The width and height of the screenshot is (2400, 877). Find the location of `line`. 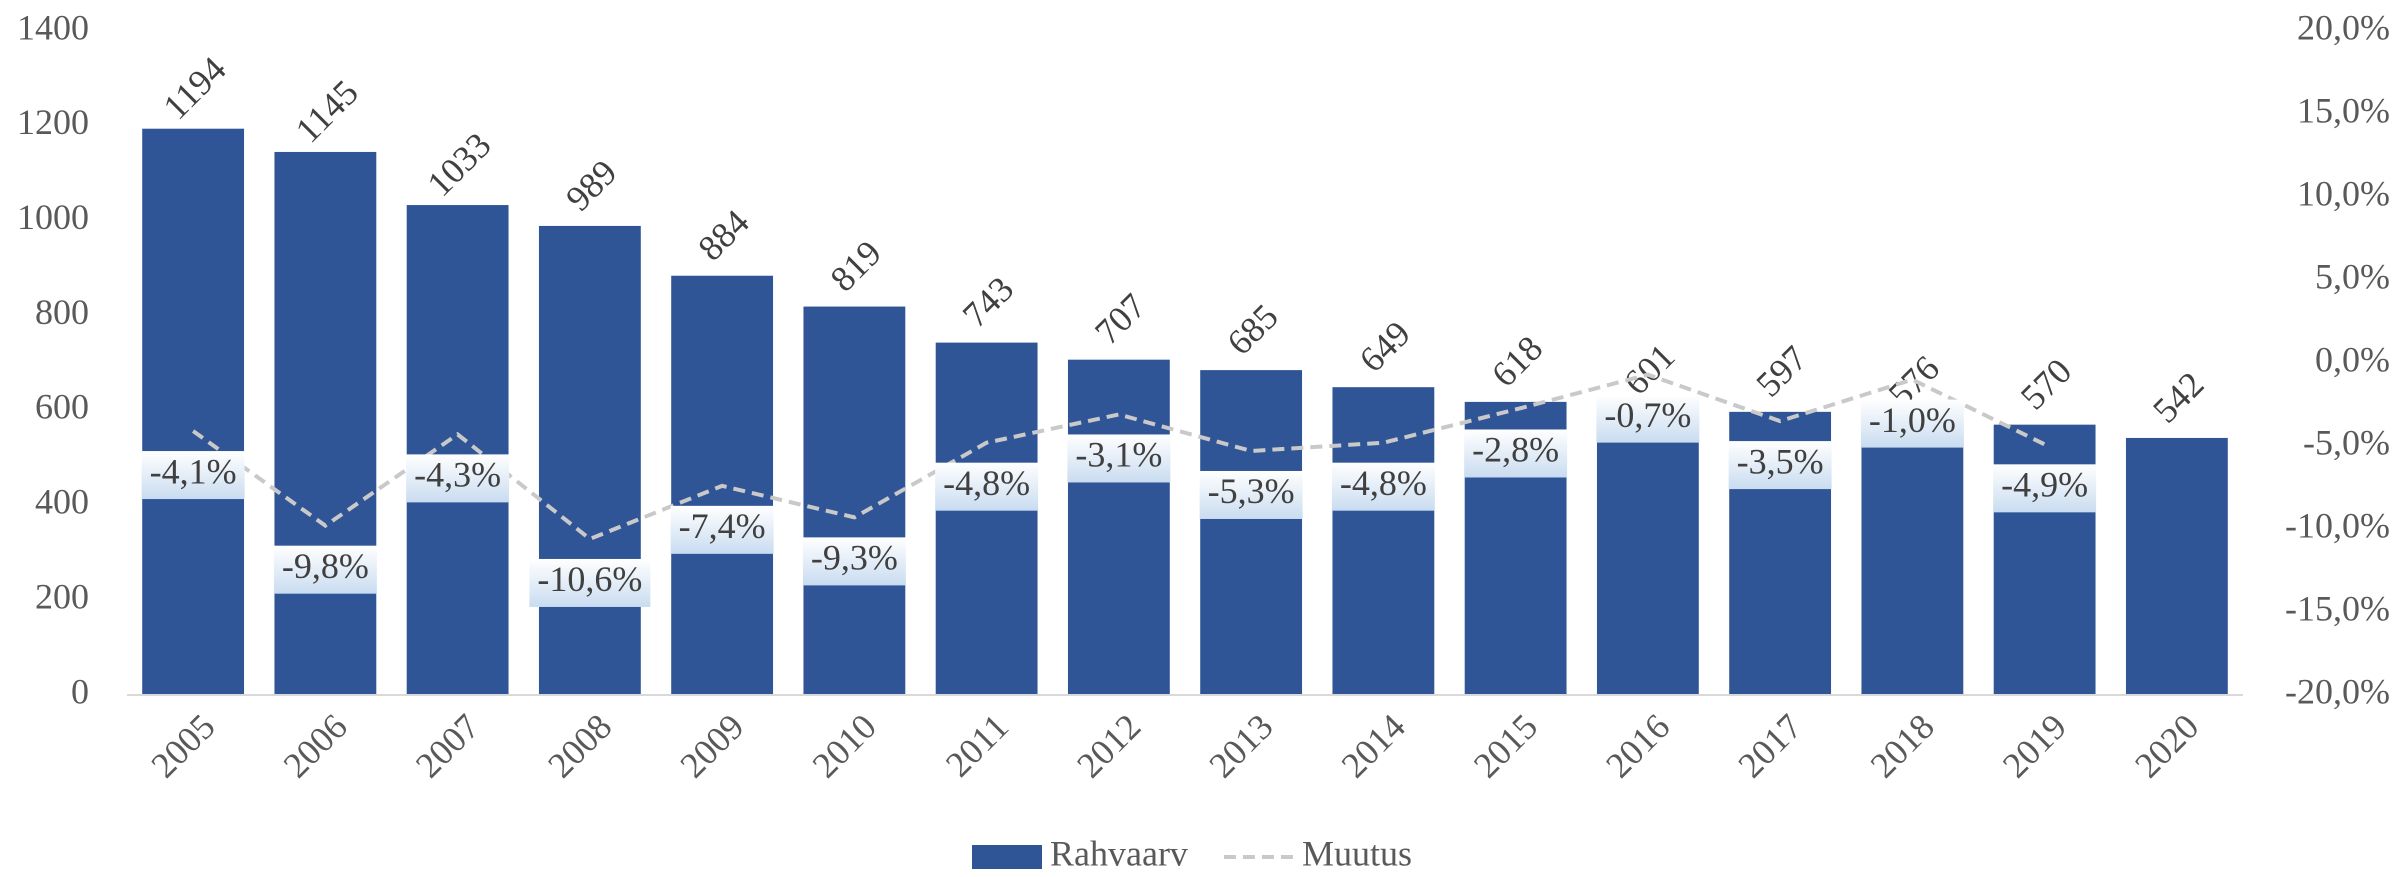

line is located at coordinates (1118, 457).